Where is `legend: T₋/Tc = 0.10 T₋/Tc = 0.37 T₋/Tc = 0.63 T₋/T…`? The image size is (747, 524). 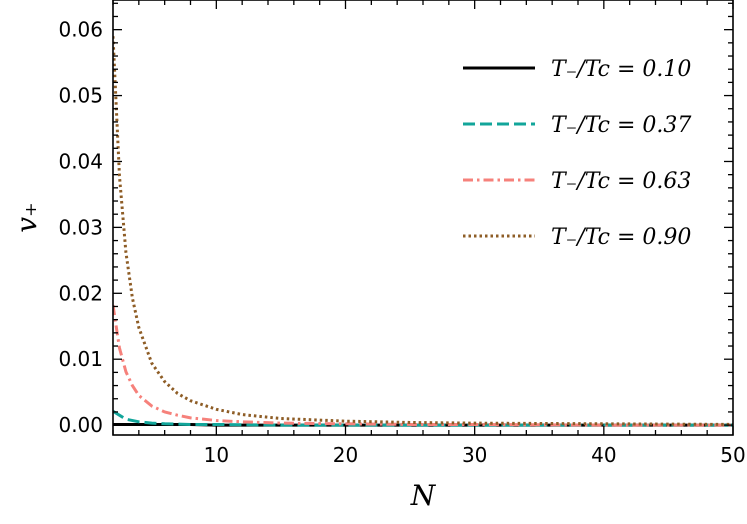 legend: T₋/Tc = 0.10 T₋/Tc = 0.37 T₋/Tc = 0.63 T₋/T… is located at coordinates (577, 153).